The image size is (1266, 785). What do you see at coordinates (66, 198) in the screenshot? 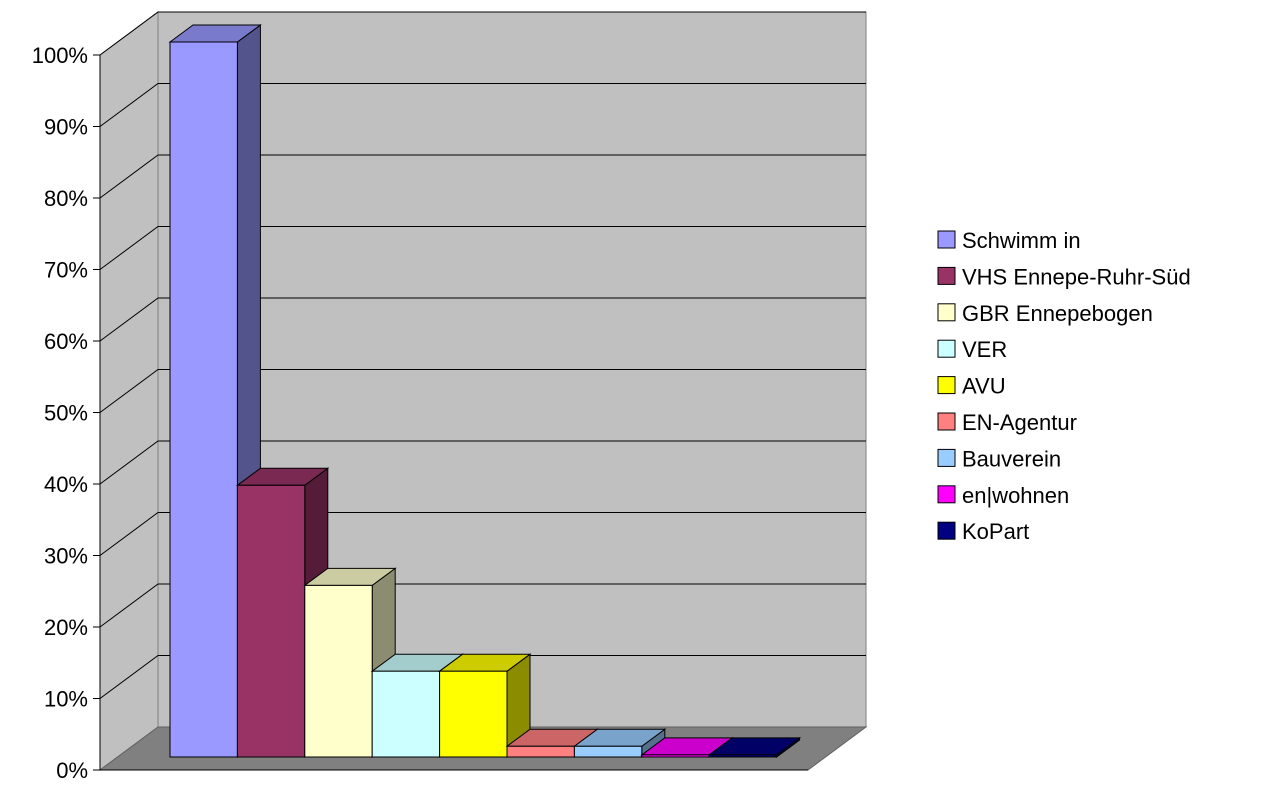
I see `y-tick-label: 80%` at bounding box center [66, 198].